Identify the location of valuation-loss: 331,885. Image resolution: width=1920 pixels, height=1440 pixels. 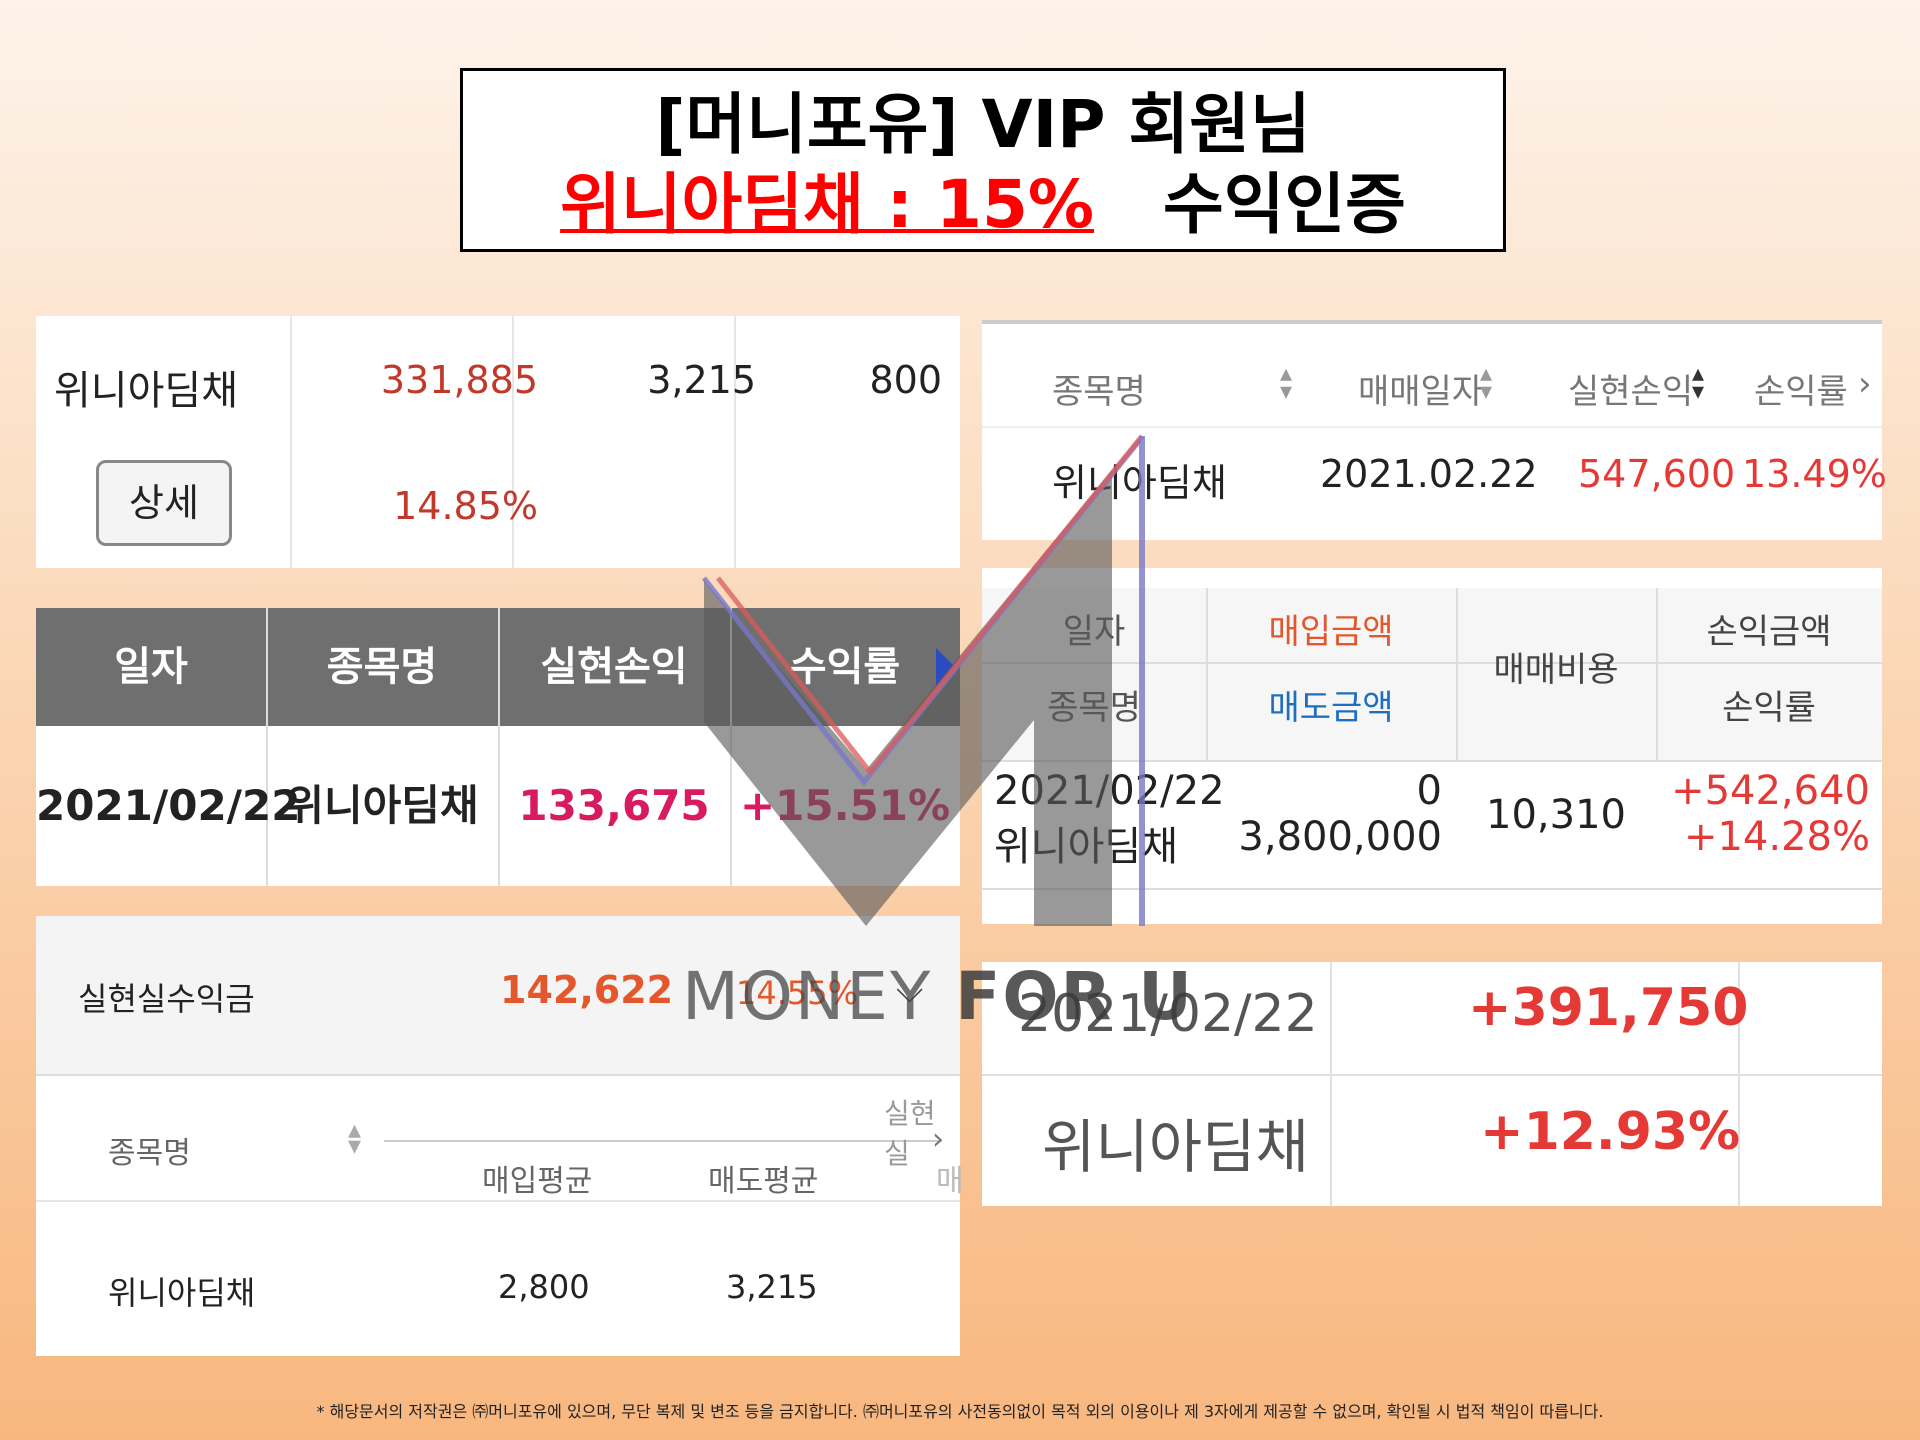
(459, 380).